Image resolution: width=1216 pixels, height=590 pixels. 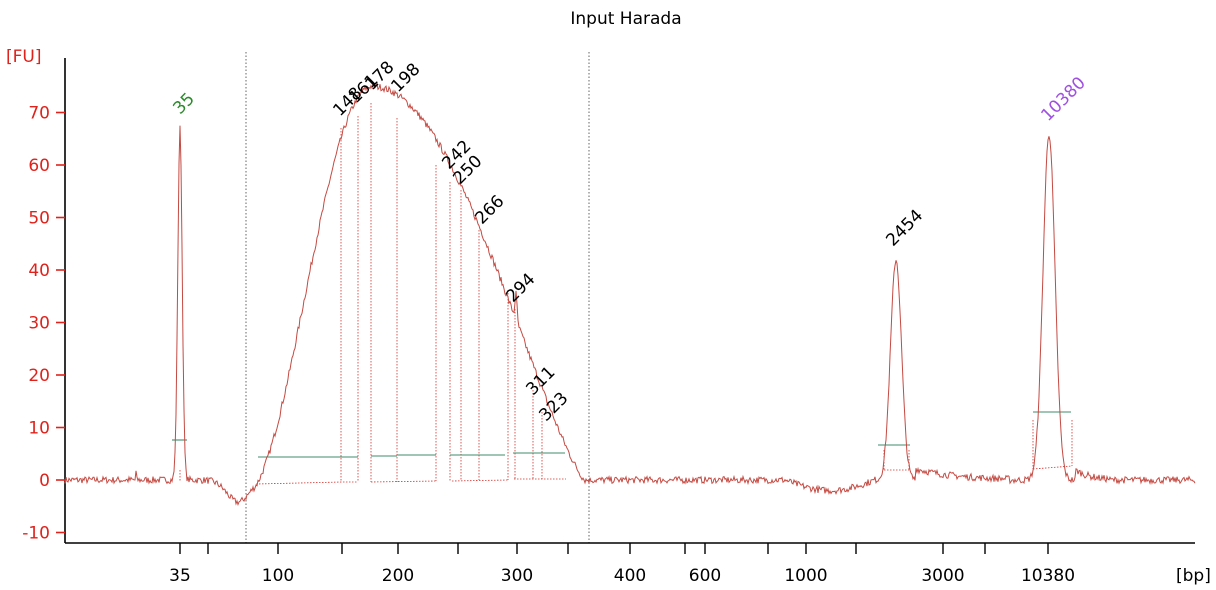 I want to click on x-tick-label: 10380, so click(x=1048, y=576).